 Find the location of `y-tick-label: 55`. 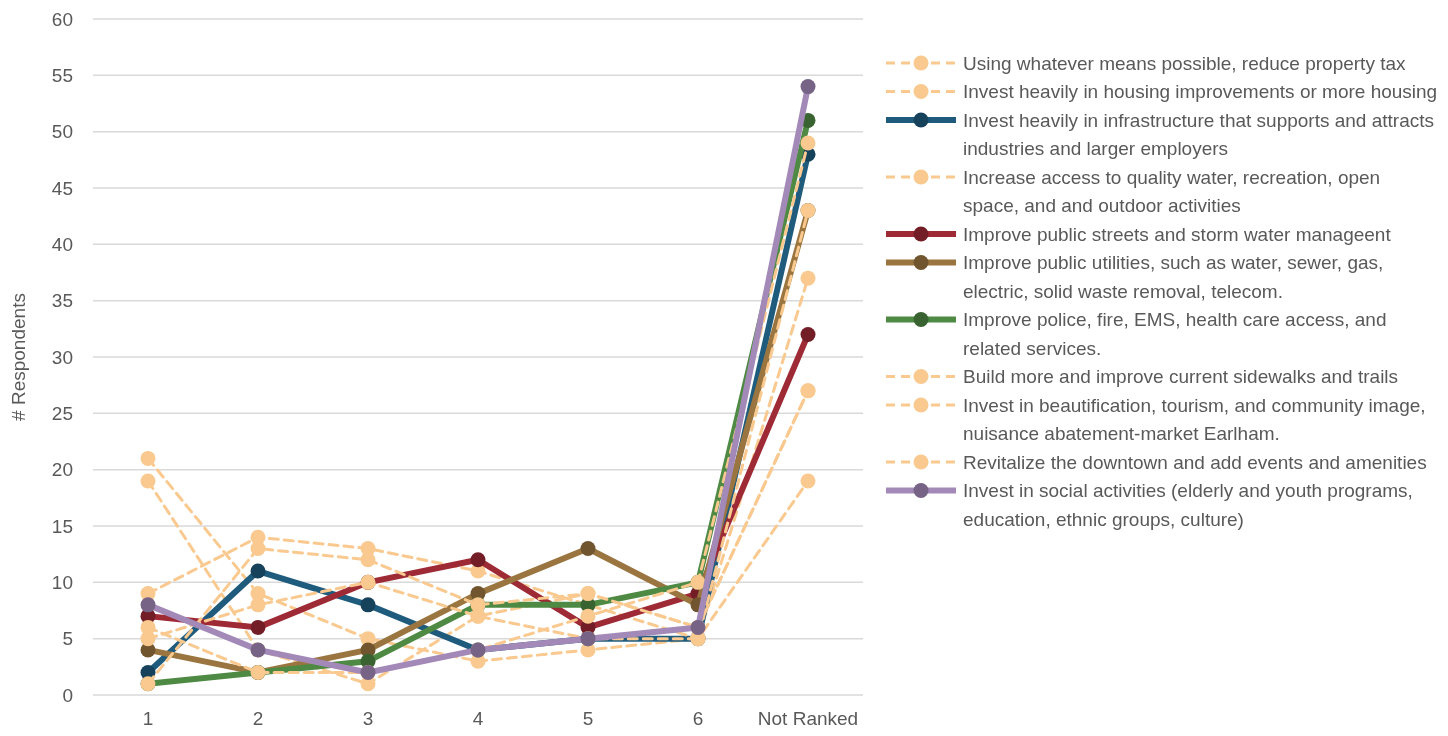

y-tick-label: 55 is located at coordinates (62, 75).